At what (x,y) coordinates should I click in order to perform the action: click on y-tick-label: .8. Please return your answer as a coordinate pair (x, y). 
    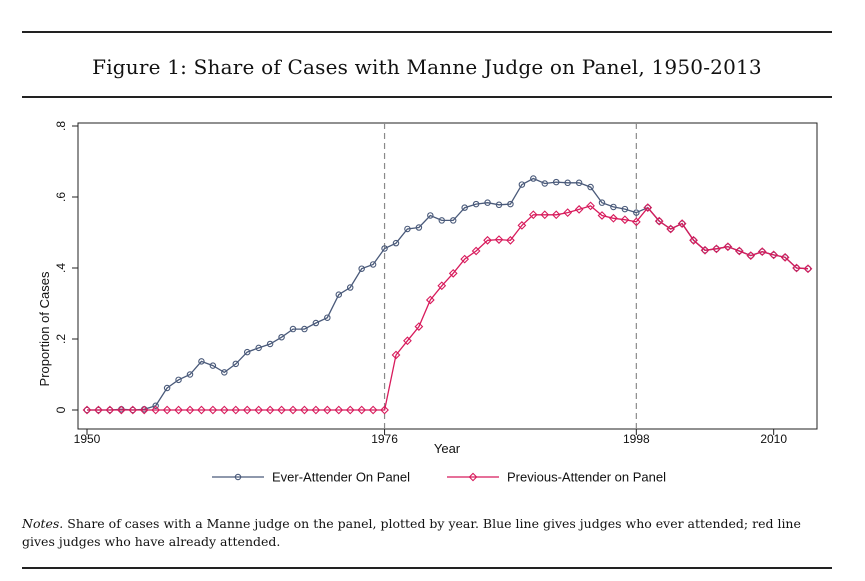
    Looking at the image, I should click on (61, 126).